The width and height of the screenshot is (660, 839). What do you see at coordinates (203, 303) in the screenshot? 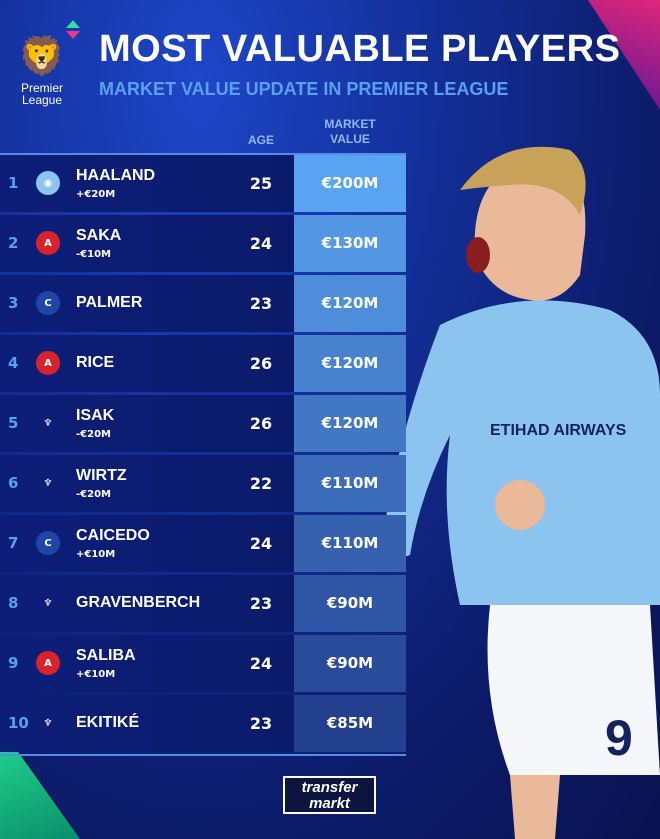
I see `table-row: 3 C PALMER 23 €120M` at bounding box center [203, 303].